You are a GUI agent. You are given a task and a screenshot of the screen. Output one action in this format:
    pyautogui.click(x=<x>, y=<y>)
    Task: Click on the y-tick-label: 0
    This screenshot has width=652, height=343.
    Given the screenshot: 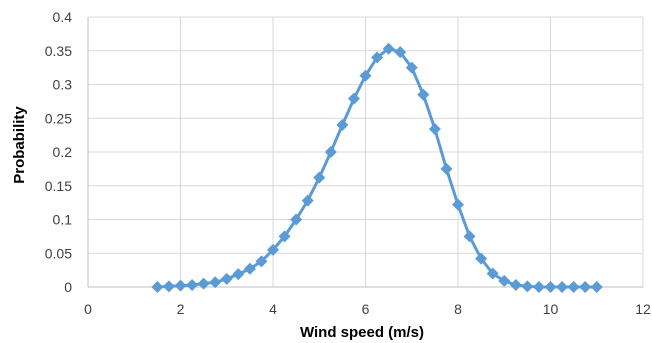 What is the action you would take?
    pyautogui.click(x=68, y=287)
    